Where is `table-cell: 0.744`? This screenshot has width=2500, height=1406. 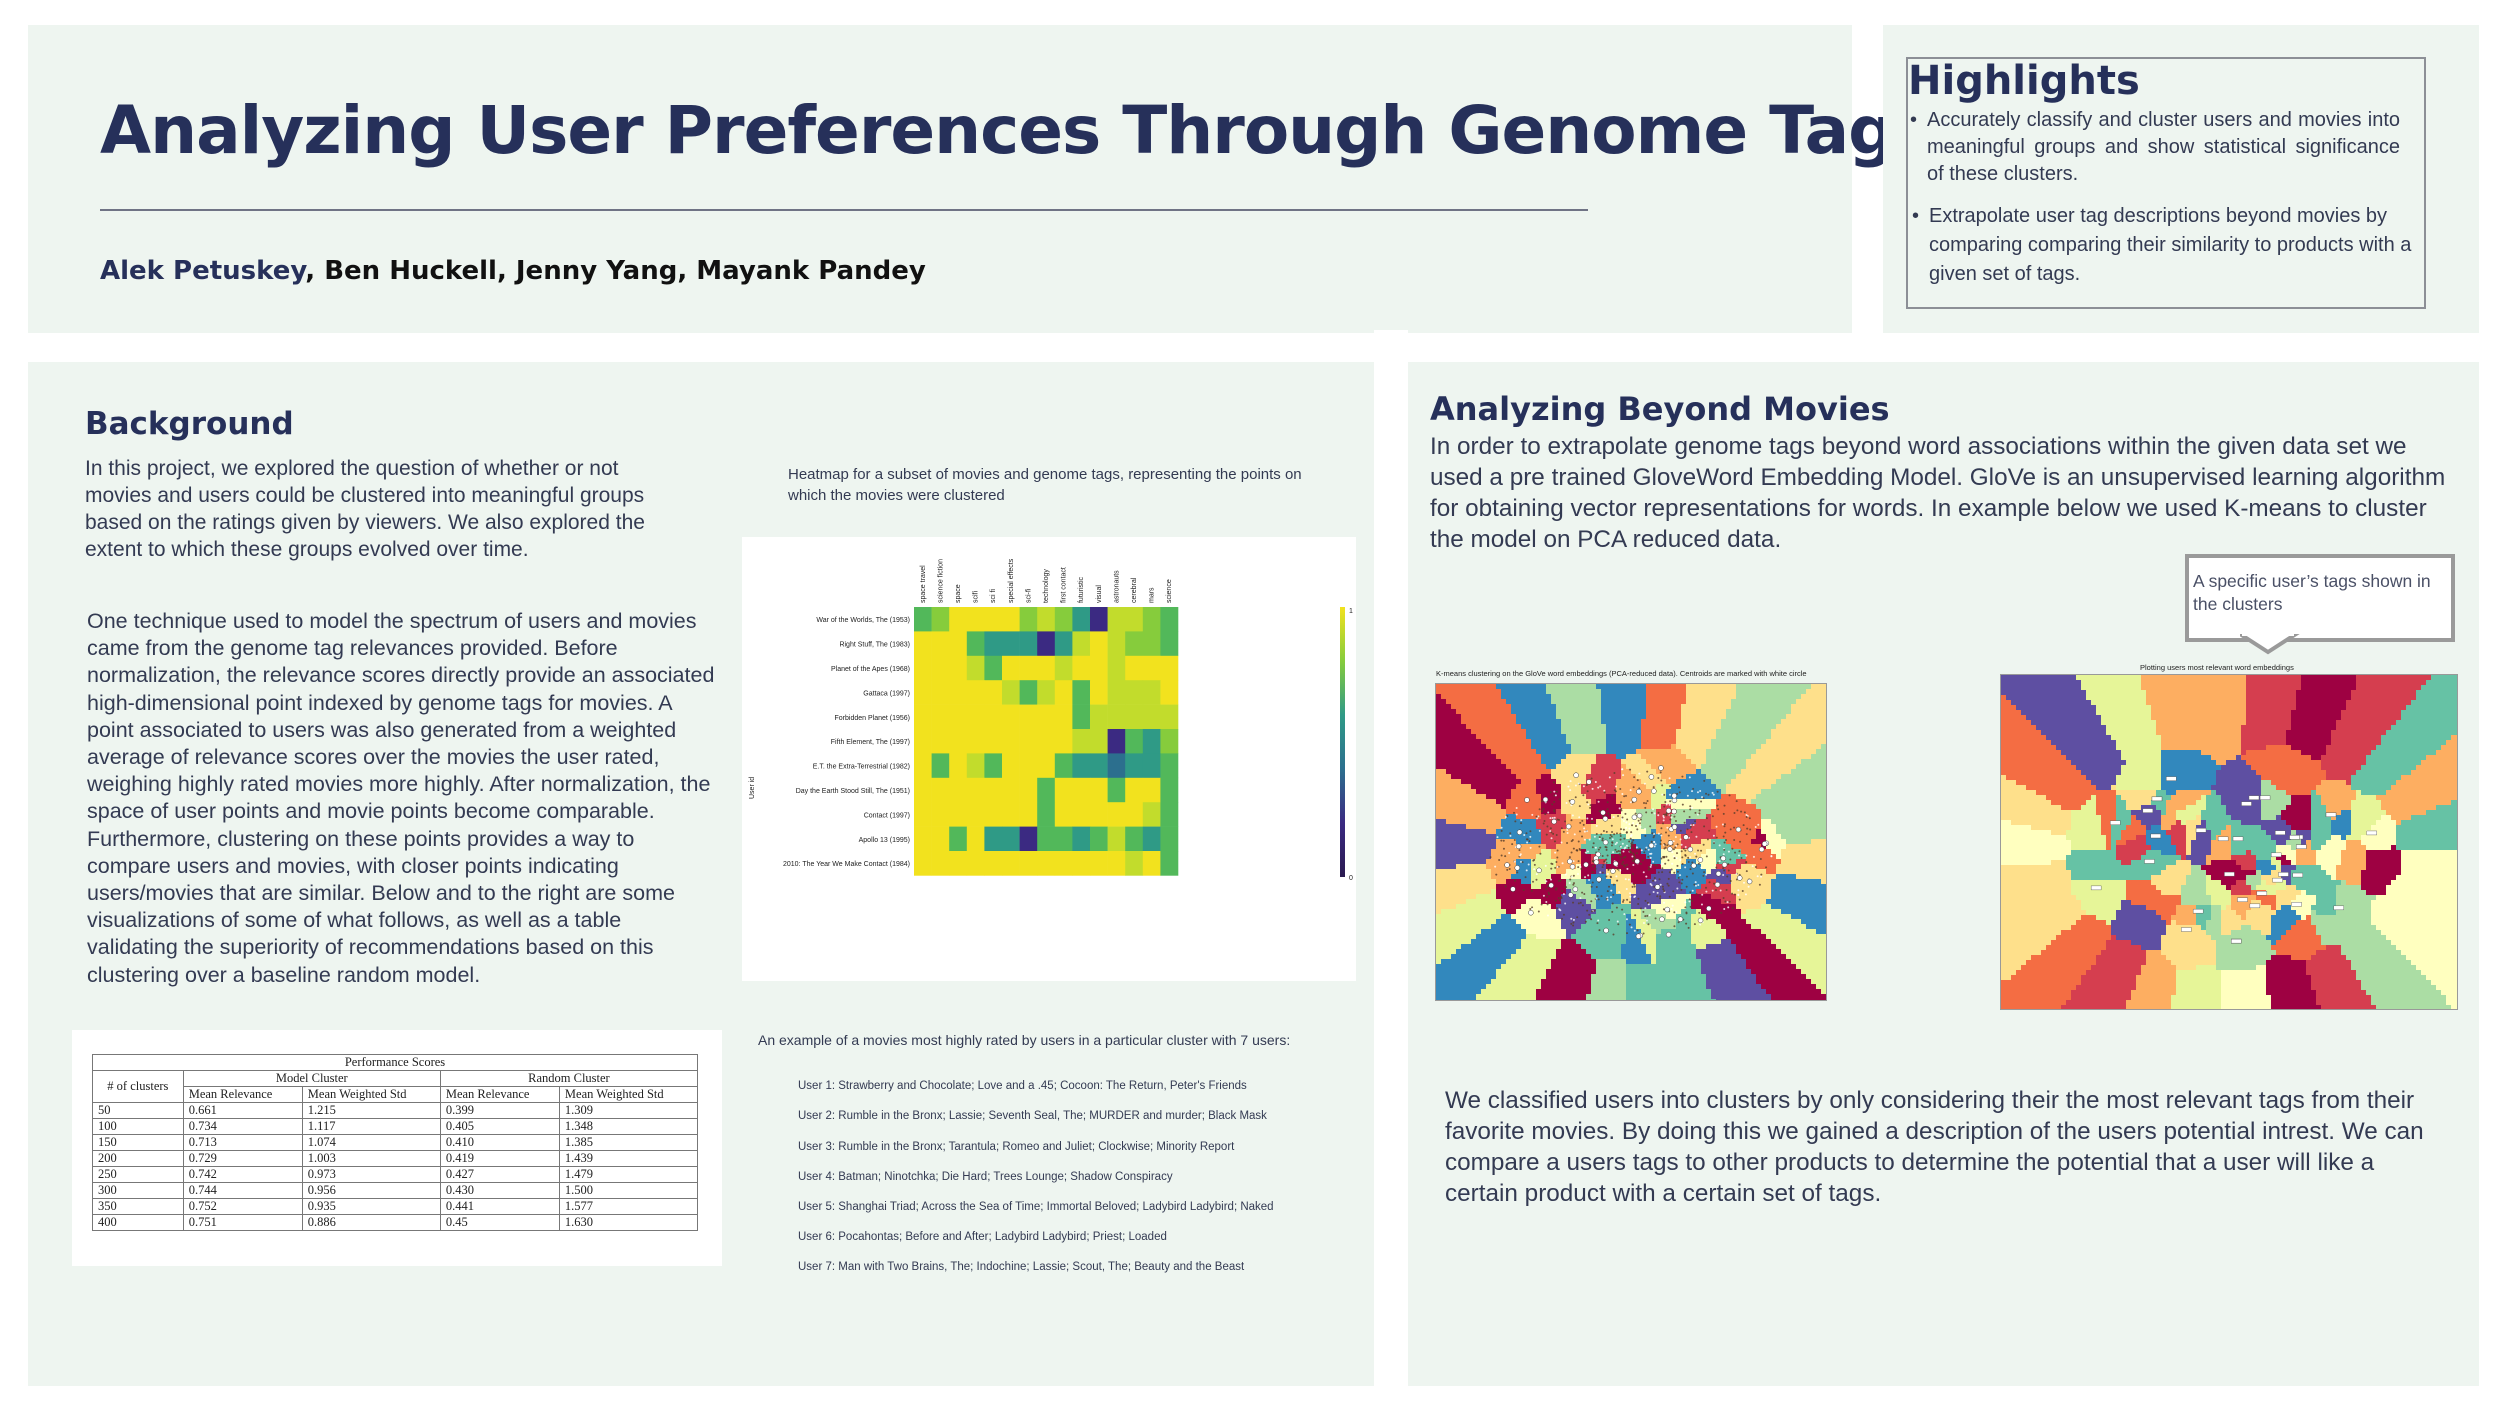 table-cell: 0.744 is located at coordinates (242, 1190).